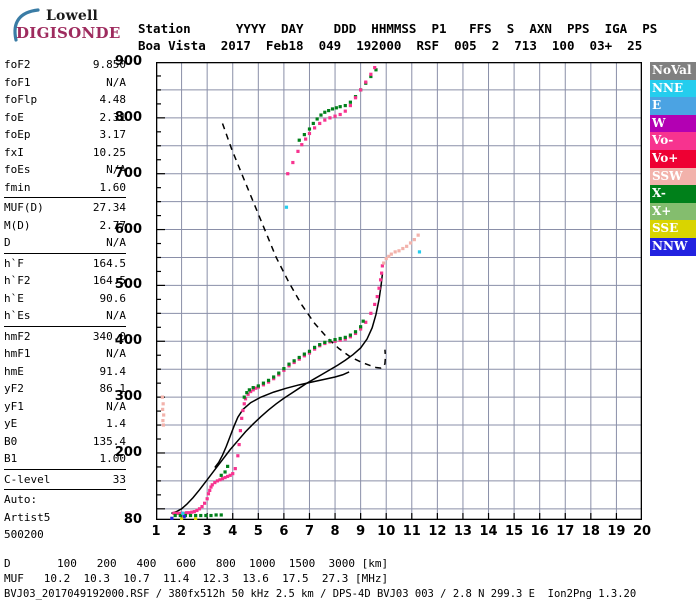 The width and height of the screenshot is (700, 602). Describe the element at coordinates (17, 336) in the screenshot. I see `param-key: hmF2` at that location.